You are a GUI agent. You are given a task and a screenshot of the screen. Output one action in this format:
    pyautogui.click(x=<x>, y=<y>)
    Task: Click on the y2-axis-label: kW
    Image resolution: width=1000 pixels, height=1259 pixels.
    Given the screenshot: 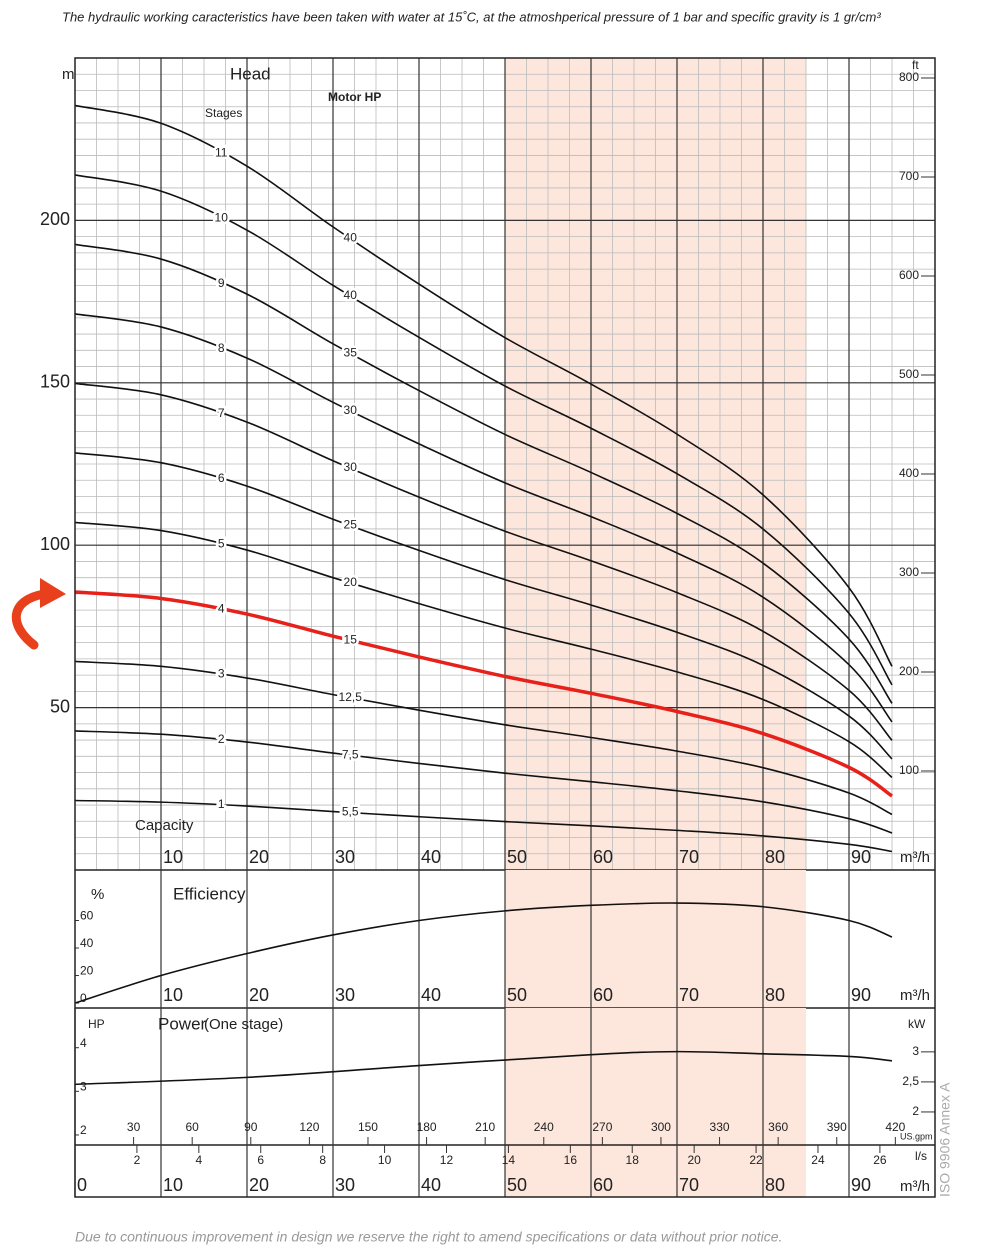 What is the action you would take?
    pyautogui.click(x=917, y=1024)
    